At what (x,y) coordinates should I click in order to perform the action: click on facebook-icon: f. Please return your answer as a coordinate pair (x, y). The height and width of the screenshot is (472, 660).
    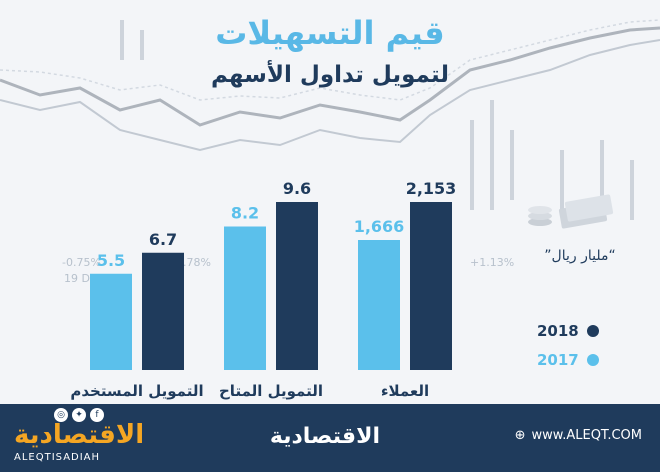
    Looking at the image, I should click on (97, 415).